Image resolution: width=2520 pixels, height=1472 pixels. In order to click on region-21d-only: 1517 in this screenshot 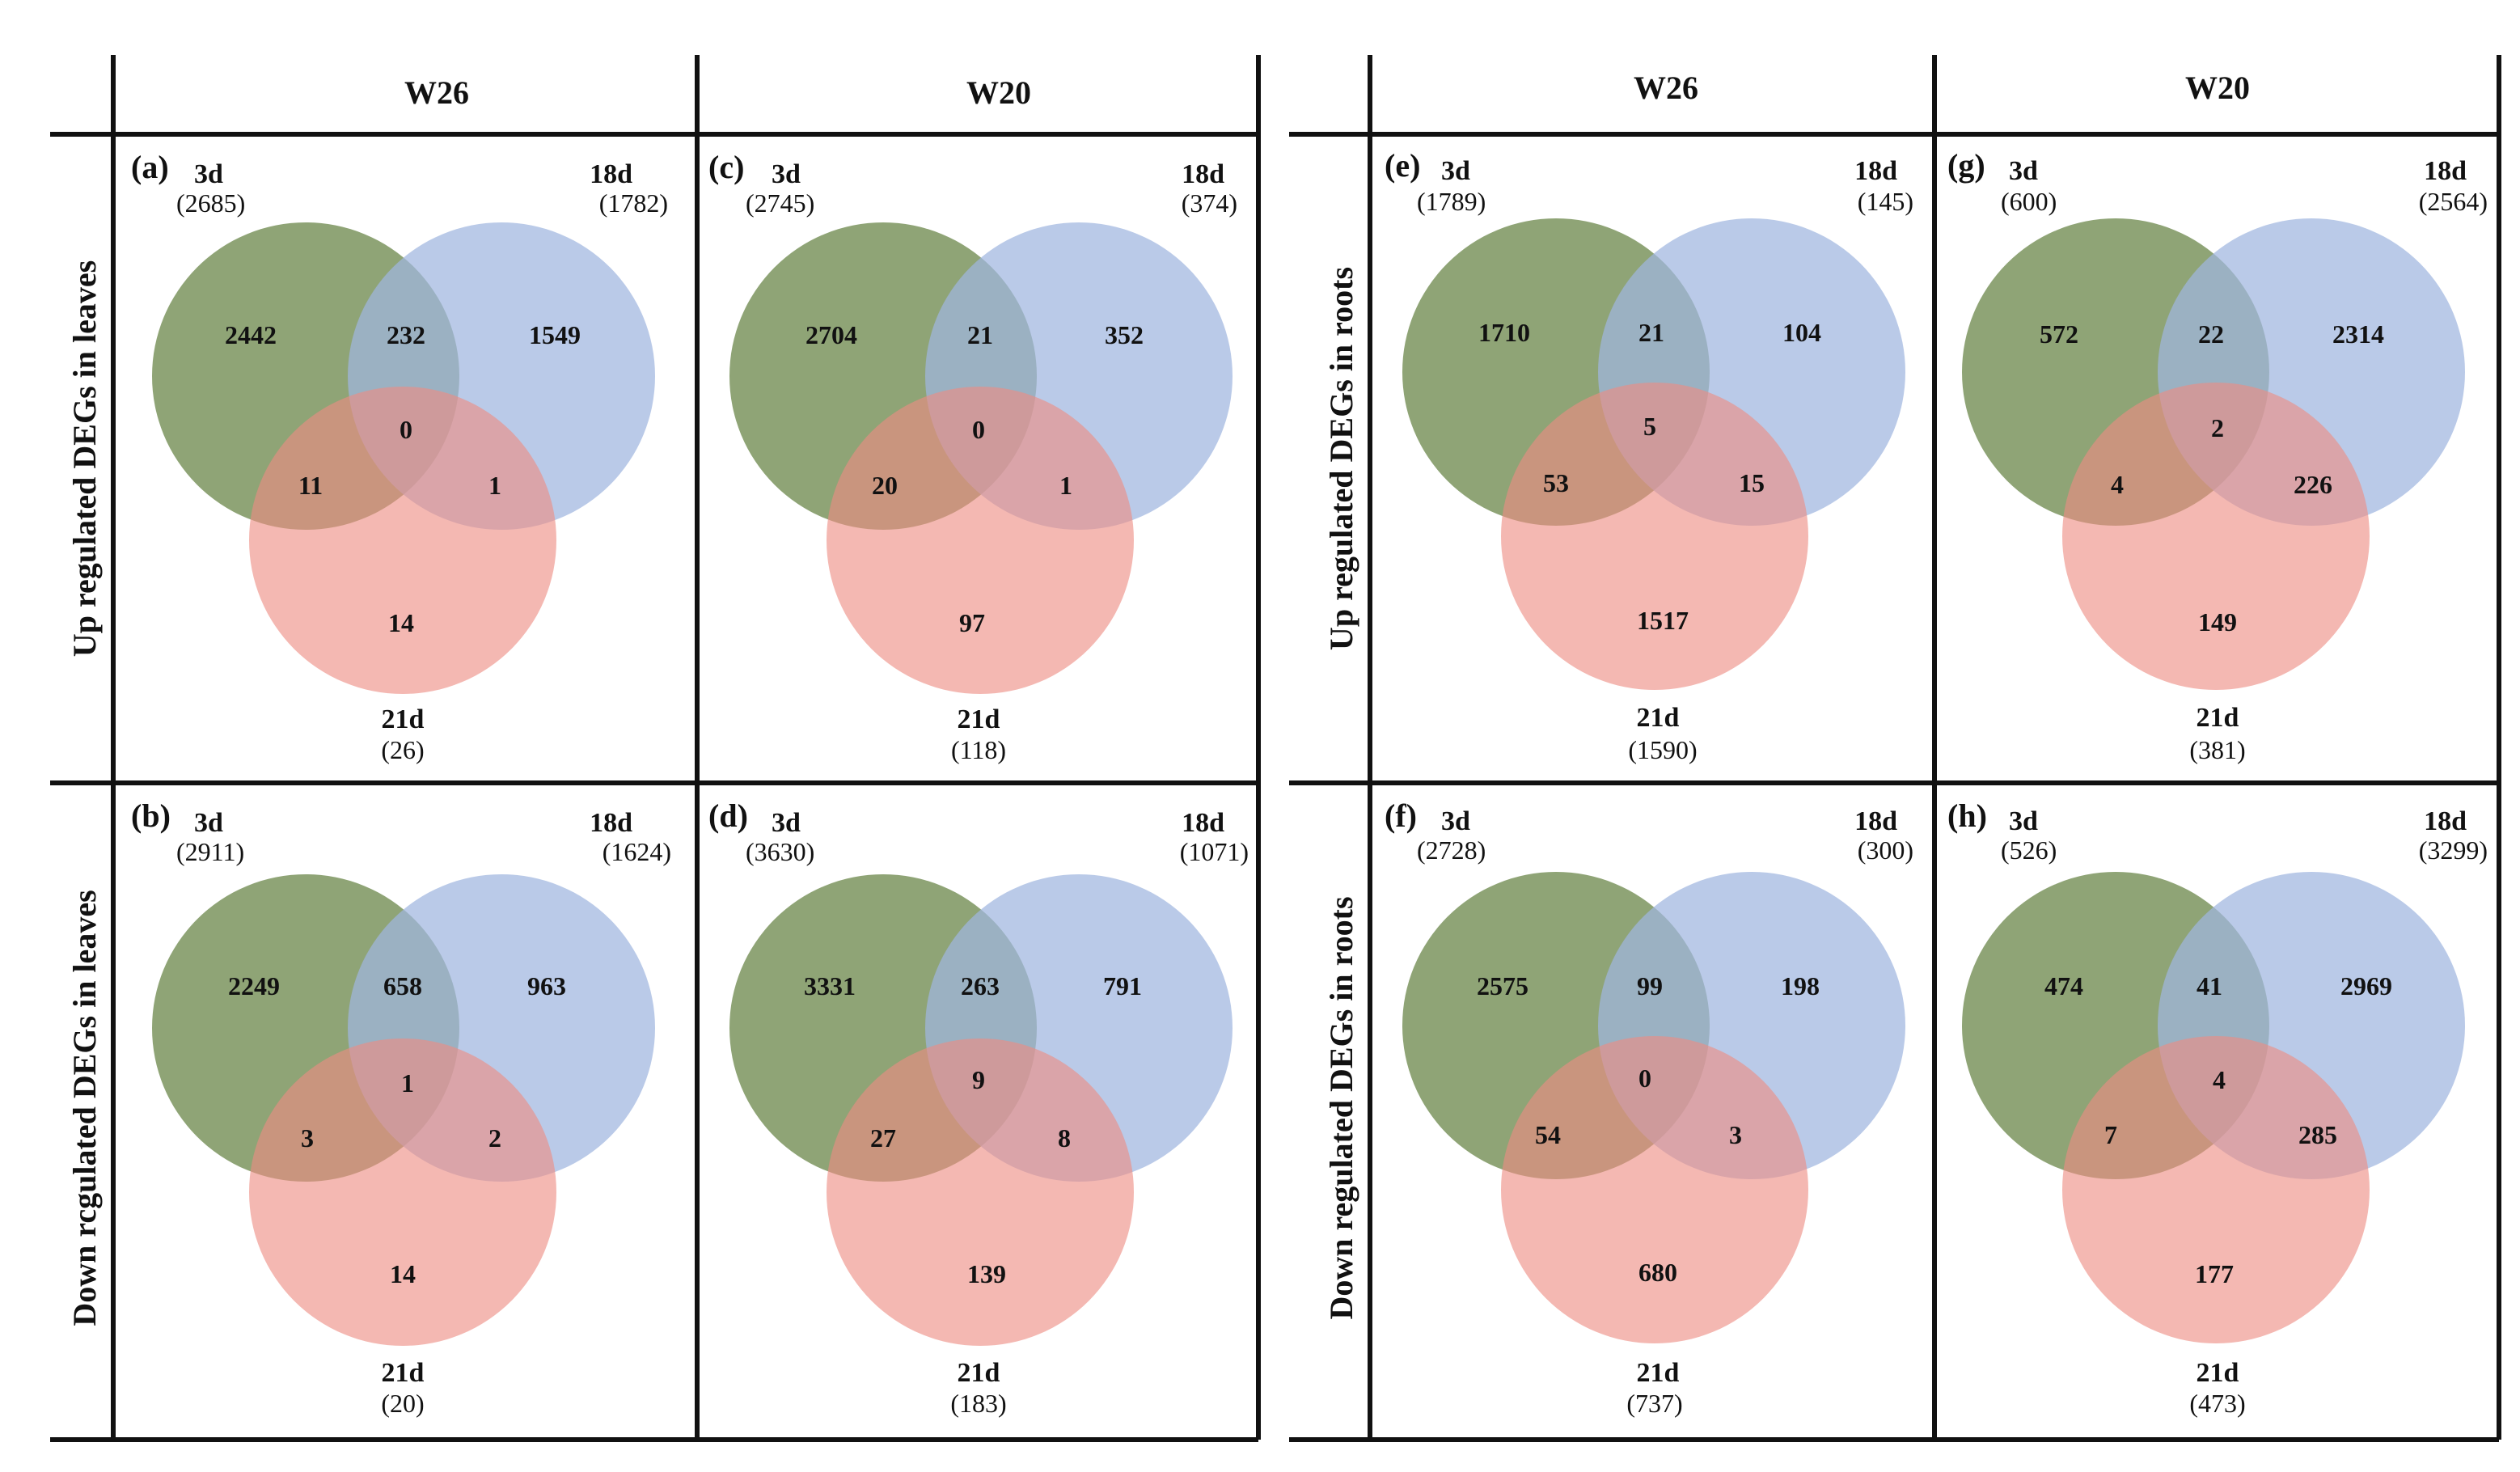, I will do `click(1663, 621)`.